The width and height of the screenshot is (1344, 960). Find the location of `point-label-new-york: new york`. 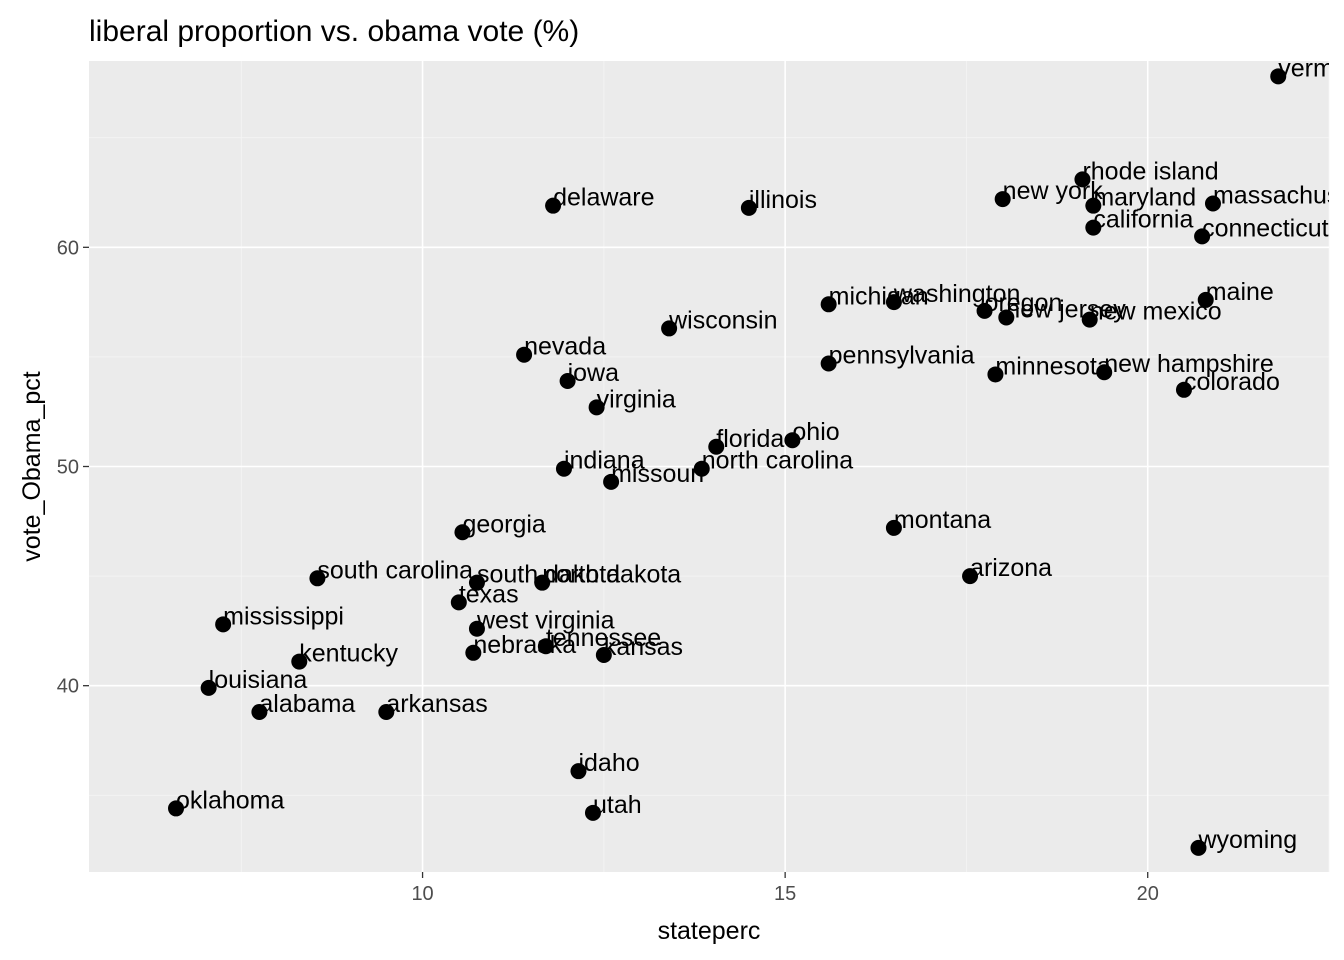

point-label-new-york: new york is located at coordinates (1053, 191).